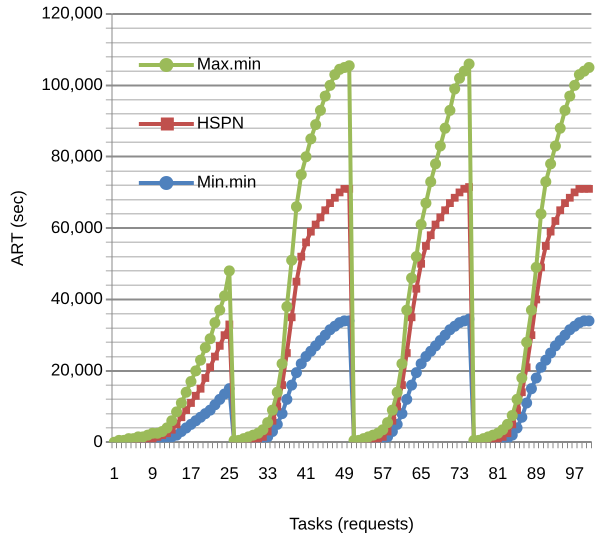 Image resolution: width=605 pixels, height=543 pixels. I want to click on y-axis-title: ART (sec), so click(17, 228).